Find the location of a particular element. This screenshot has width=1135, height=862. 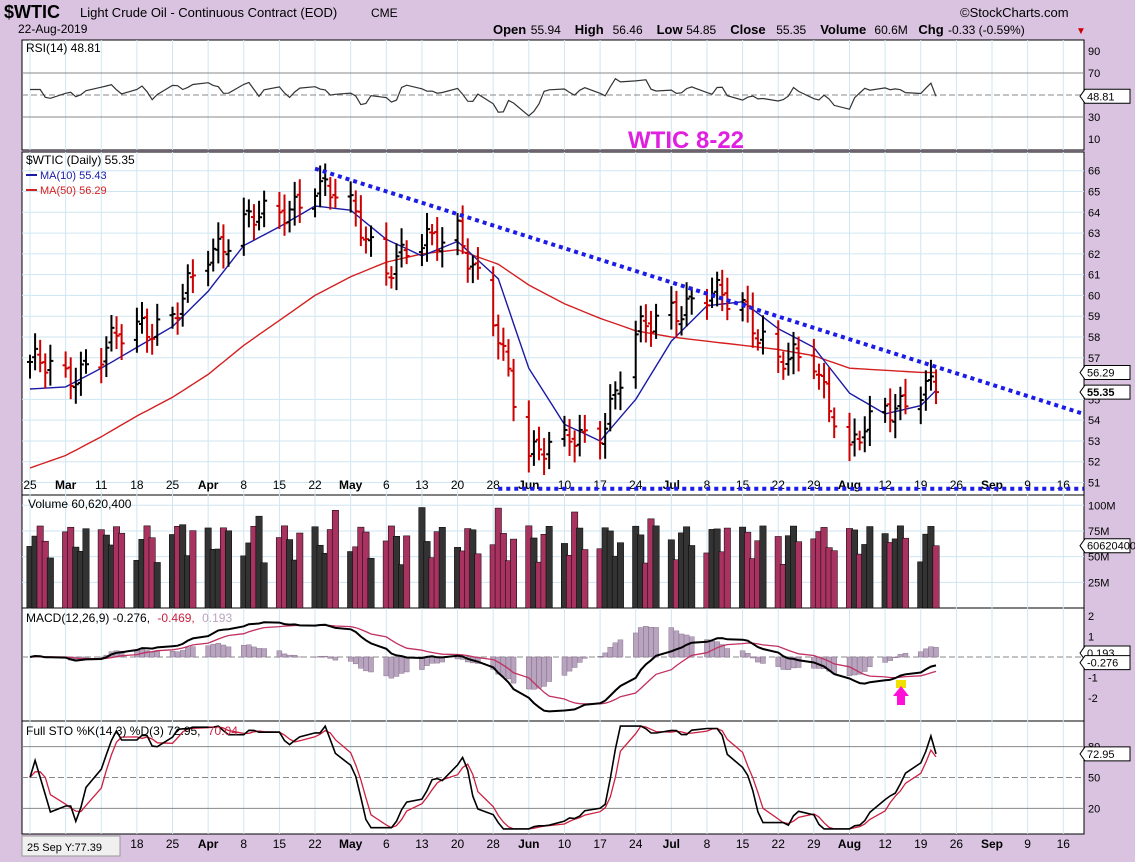

svg-text: 55.35 is located at coordinates (1101, 393).